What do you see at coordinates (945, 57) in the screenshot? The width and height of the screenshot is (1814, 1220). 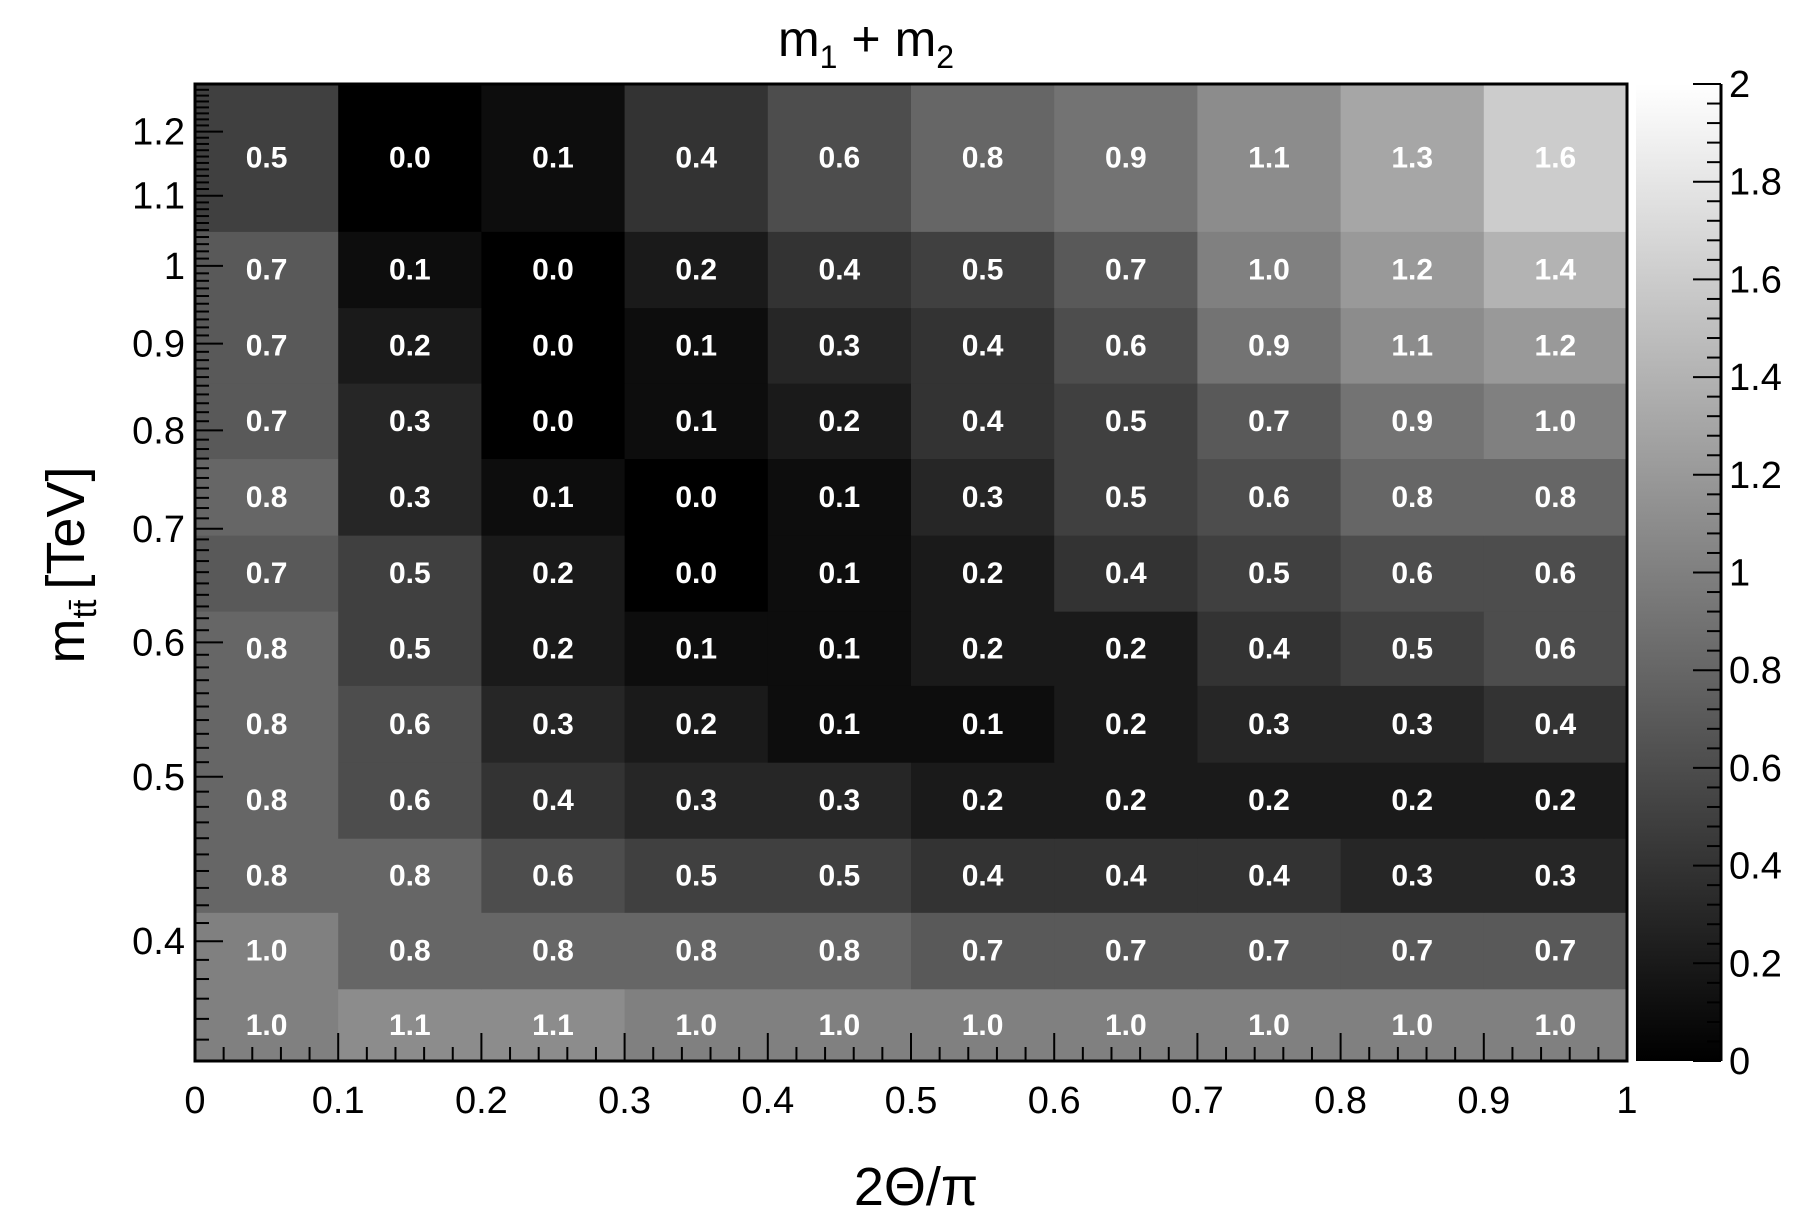 I see `title-sub2: 2` at bounding box center [945, 57].